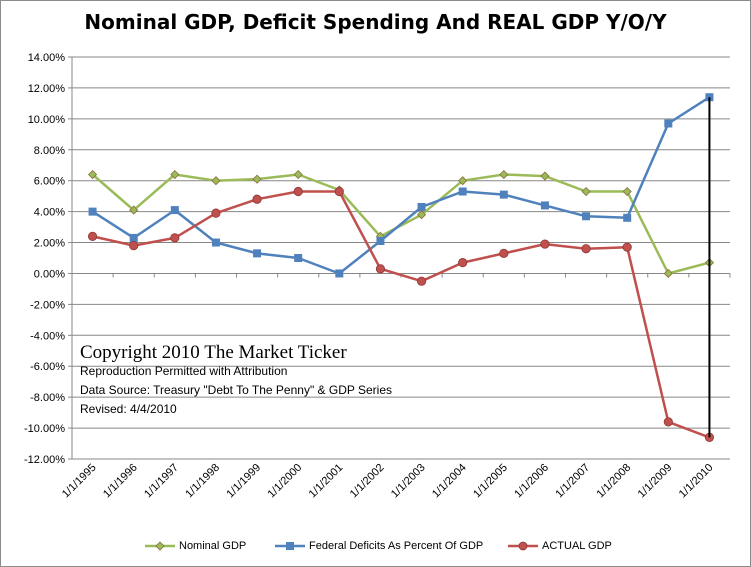 This screenshot has width=751, height=567. Describe the element at coordinates (243, 481) in the screenshot. I see `x-tick-label: 1/1/1999` at that location.